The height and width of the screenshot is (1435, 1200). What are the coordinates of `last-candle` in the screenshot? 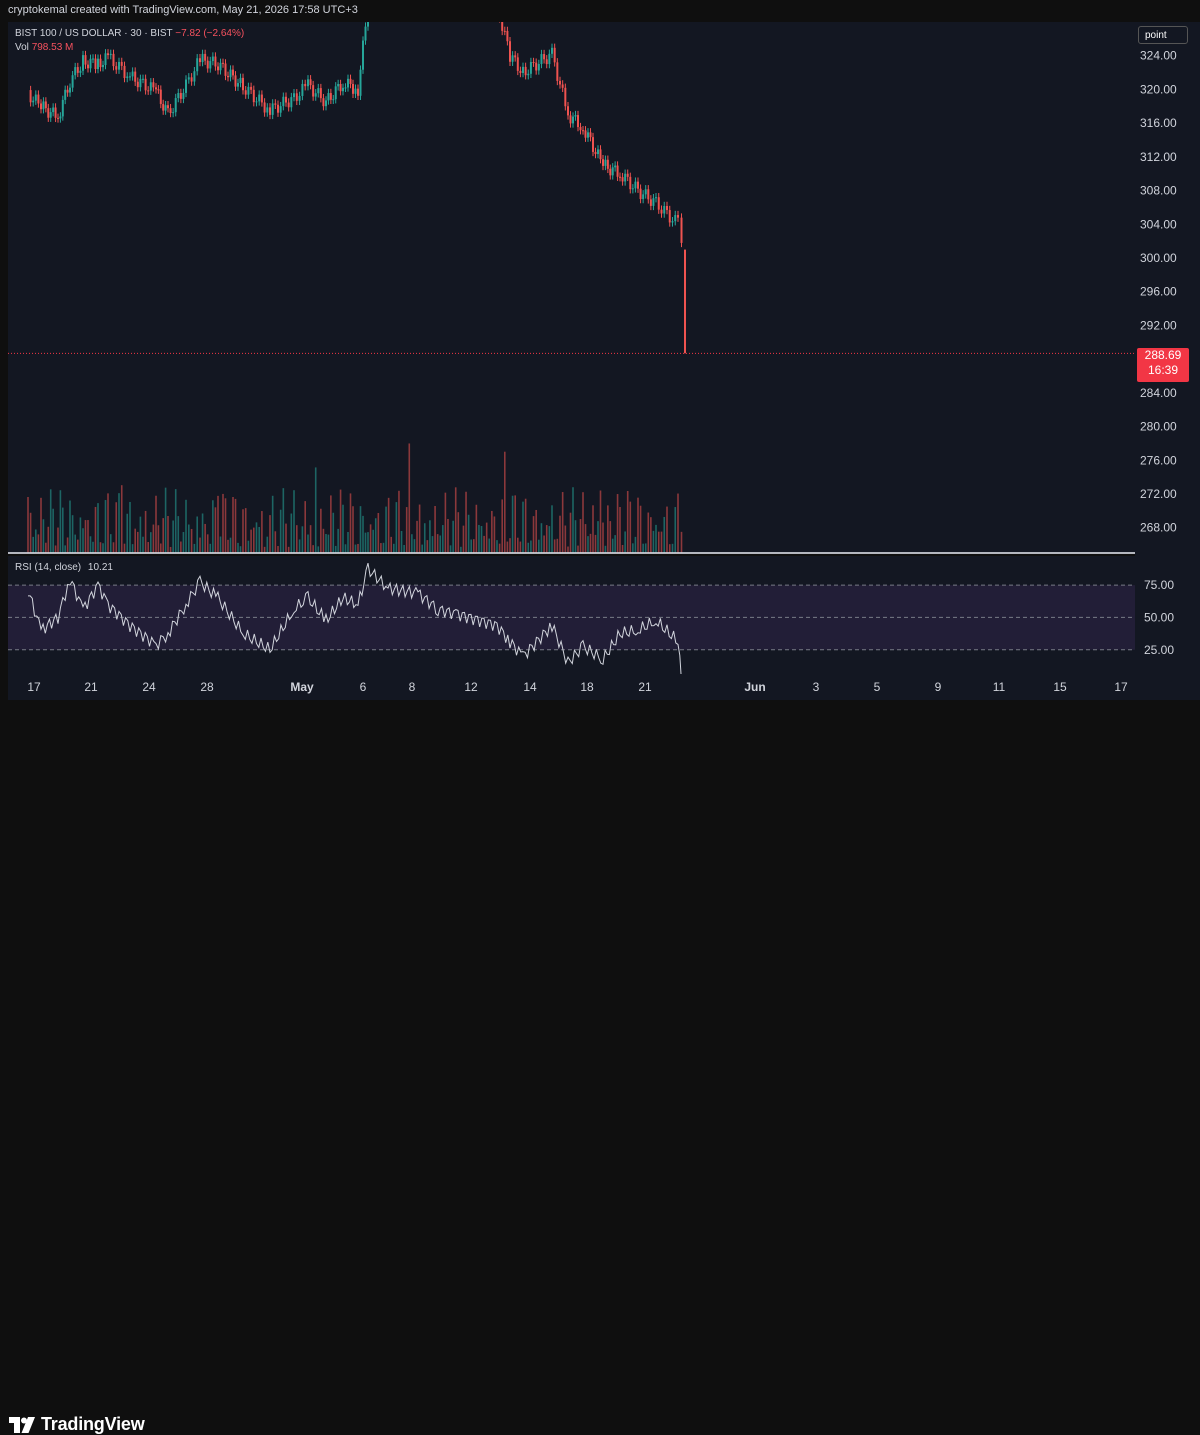 It's located at (685, 301).